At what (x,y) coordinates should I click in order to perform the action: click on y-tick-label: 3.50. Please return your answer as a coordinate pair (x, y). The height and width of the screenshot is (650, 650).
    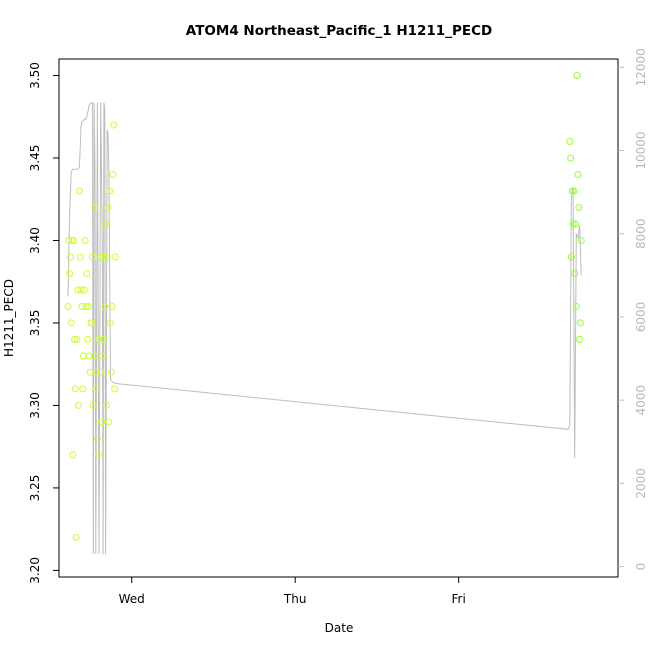
    Looking at the image, I should click on (35, 75).